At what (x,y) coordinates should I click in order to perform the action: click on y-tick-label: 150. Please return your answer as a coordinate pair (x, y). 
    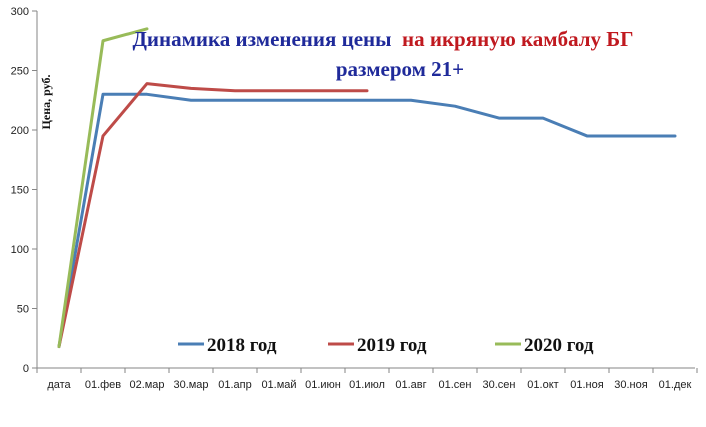
    Looking at the image, I should click on (20, 191).